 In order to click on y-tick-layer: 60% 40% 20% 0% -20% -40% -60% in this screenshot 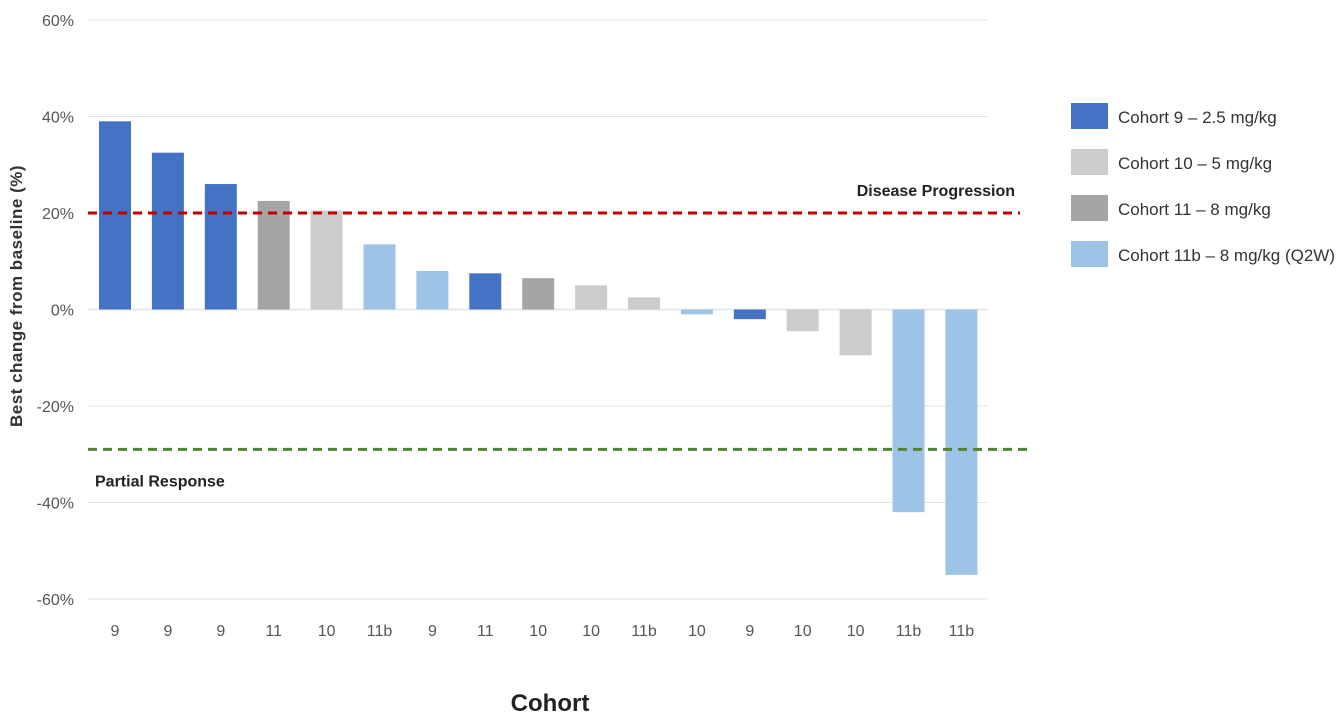, I will do `click(55, 311)`.